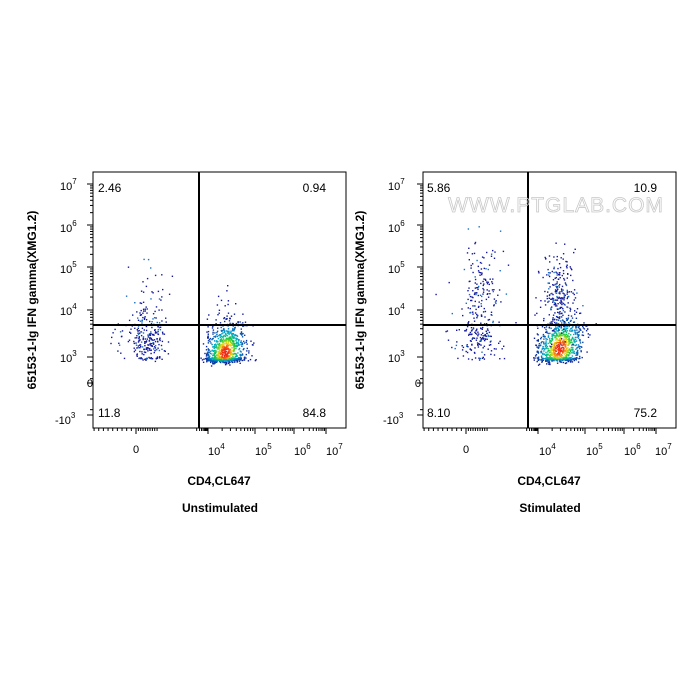  I want to click on x-axis-label: CD4,CL647, so click(219, 481).